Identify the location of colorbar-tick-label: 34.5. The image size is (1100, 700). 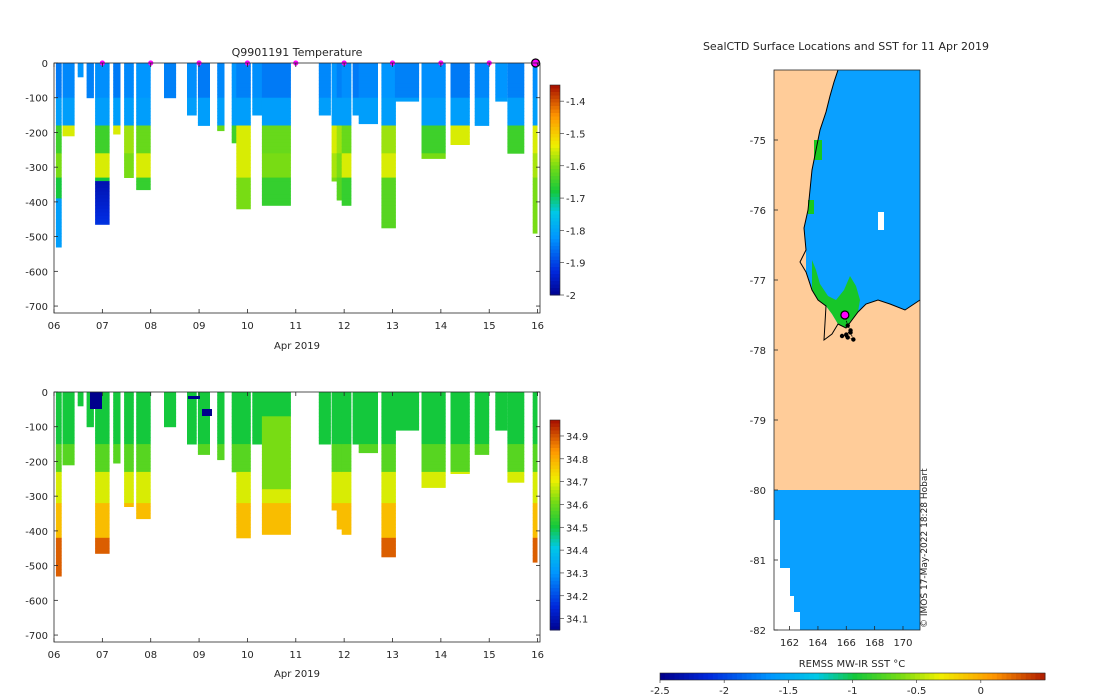
(577, 528).